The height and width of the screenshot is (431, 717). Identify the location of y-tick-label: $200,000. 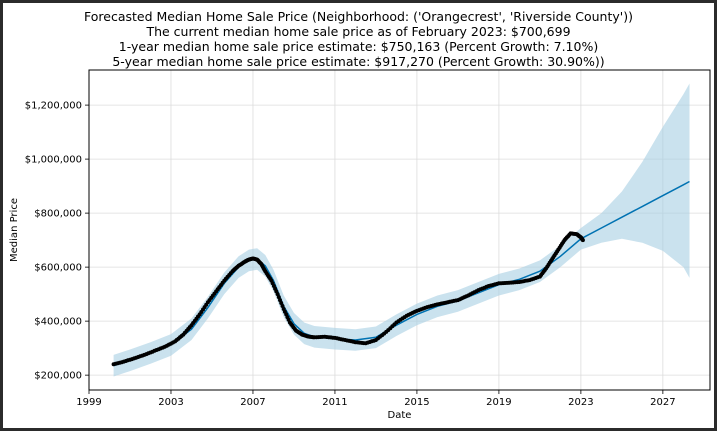
(58, 376).